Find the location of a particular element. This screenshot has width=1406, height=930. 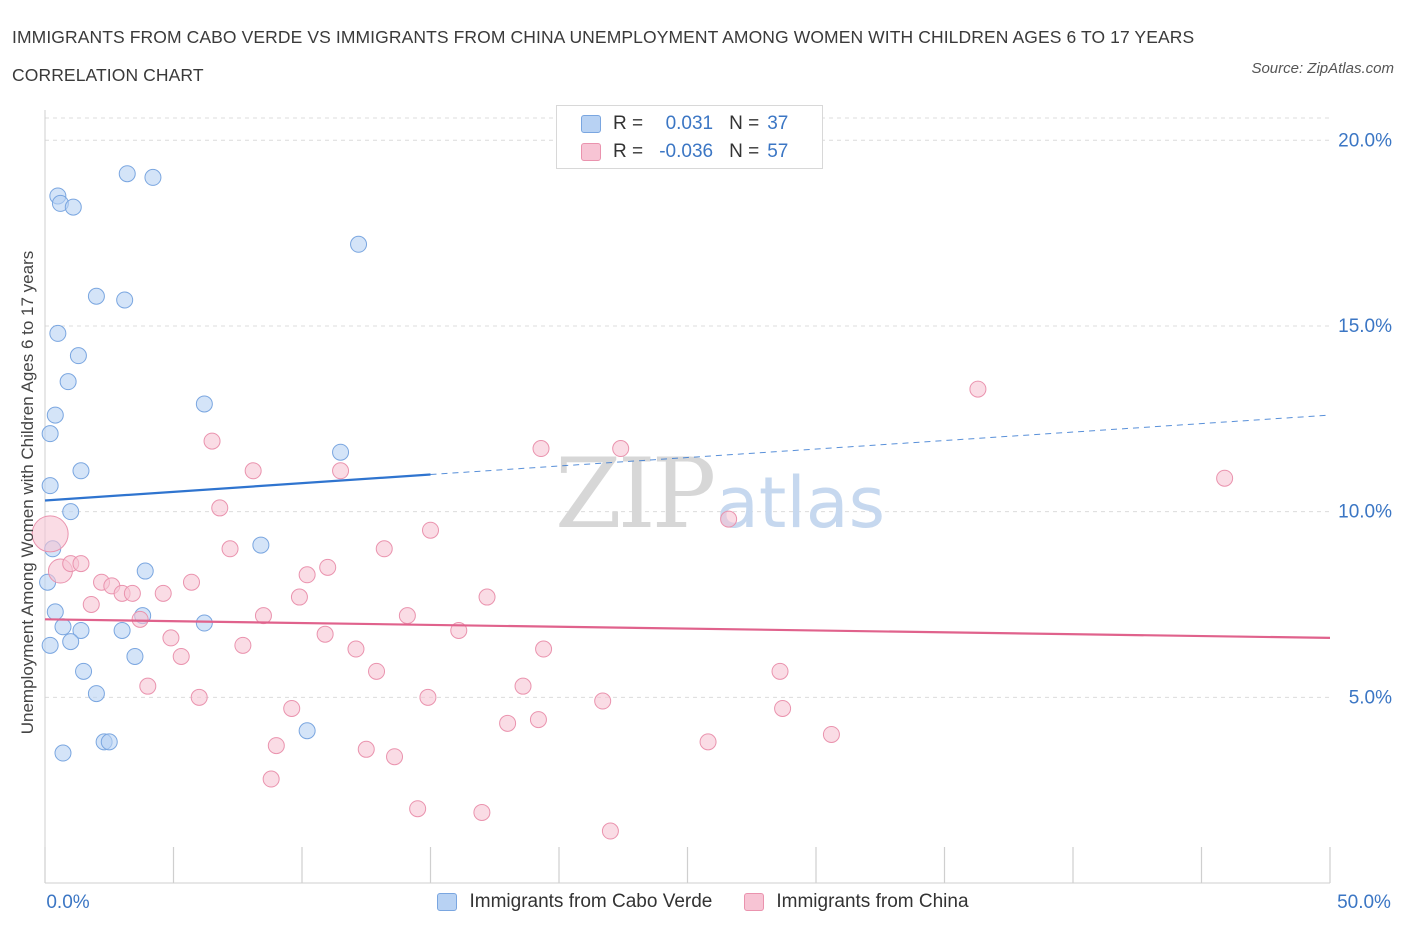

source-label: Source: ZipAtlas.com is located at coordinates (1322, 68).